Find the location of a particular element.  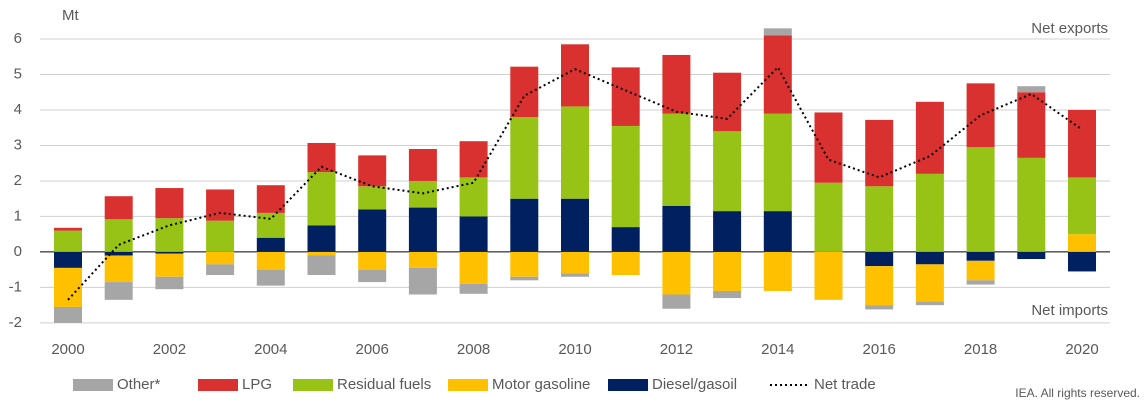

x-tick-label: 2002 is located at coordinates (169, 349).